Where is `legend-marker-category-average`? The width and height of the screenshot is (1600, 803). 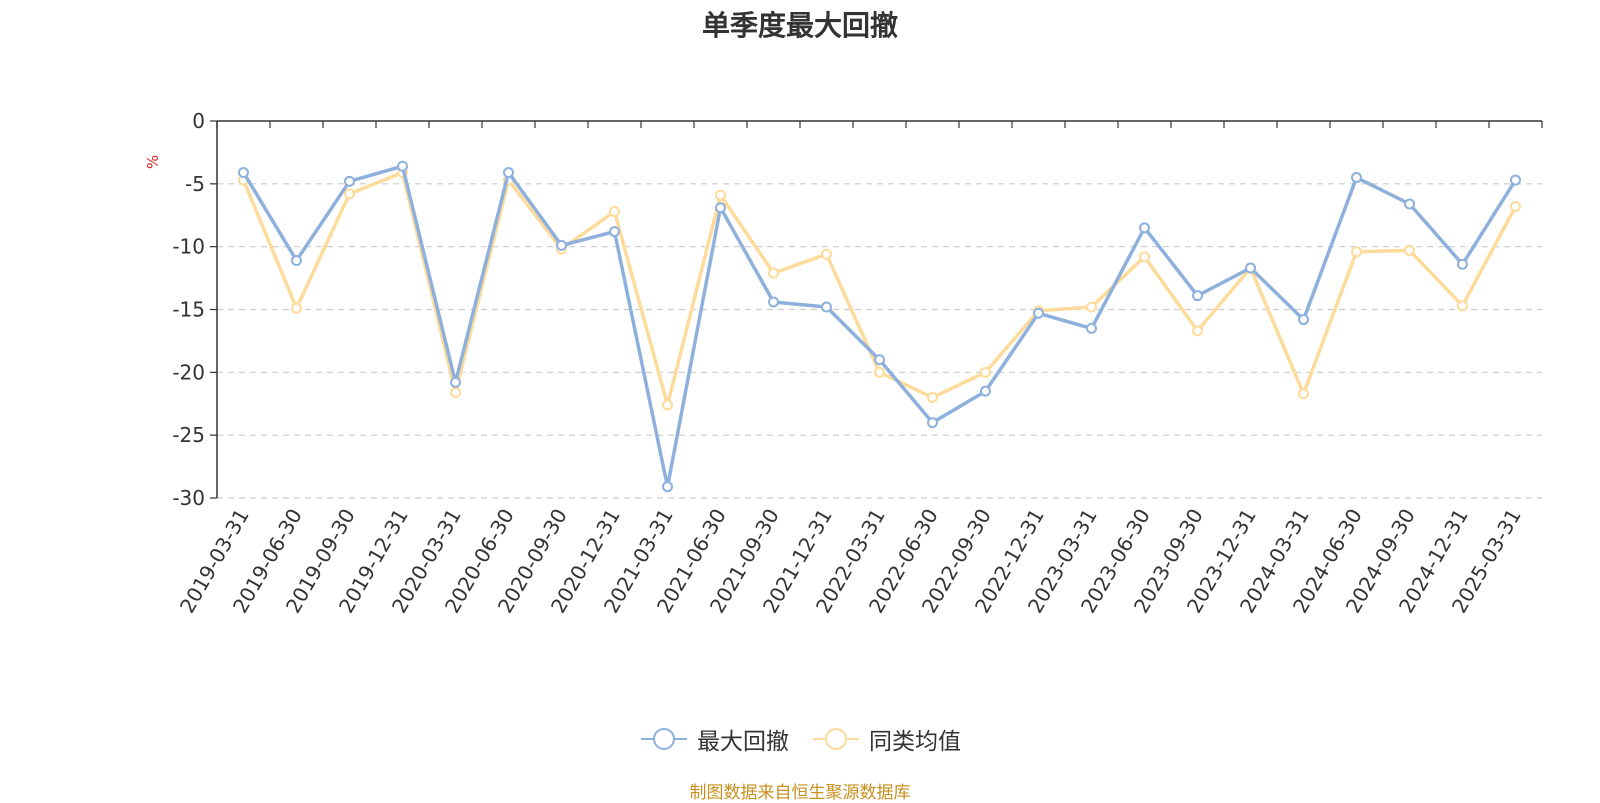
legend-marker-category-average is located at coordinates (836, 739).